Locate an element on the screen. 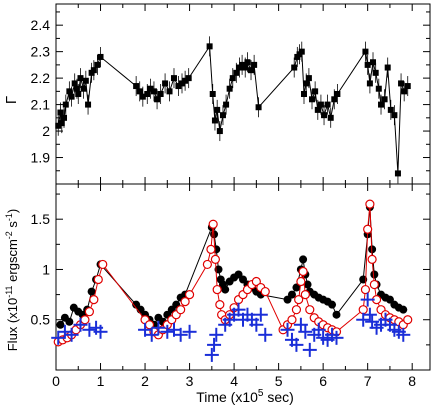 Image resolution: width=436 pixels, height=409 pixels. bottom-y-tick-label: 1.5 is located at coordinates (41, 219).